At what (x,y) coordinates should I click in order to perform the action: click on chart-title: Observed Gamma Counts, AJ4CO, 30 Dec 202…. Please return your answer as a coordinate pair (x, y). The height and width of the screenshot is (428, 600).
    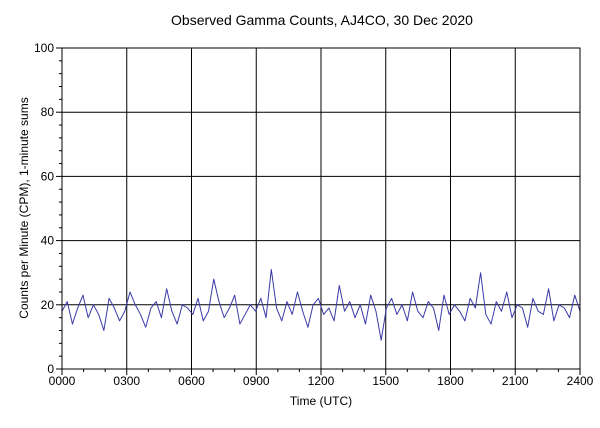
    Looking at the image, I should click on (322, 20).